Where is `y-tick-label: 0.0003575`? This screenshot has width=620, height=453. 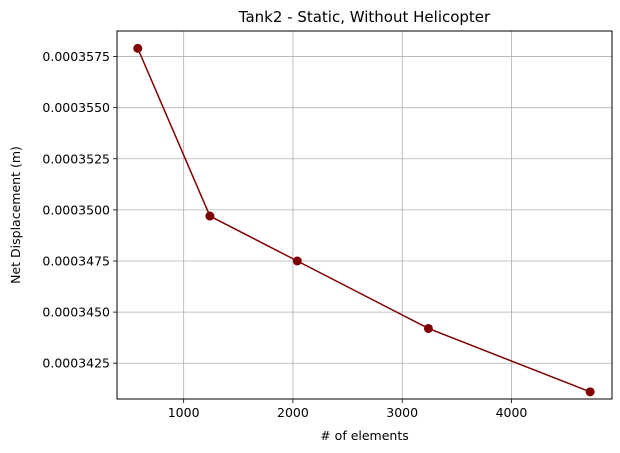 y-tick-label: 0.0003575 is located at coordinates (76, 56).